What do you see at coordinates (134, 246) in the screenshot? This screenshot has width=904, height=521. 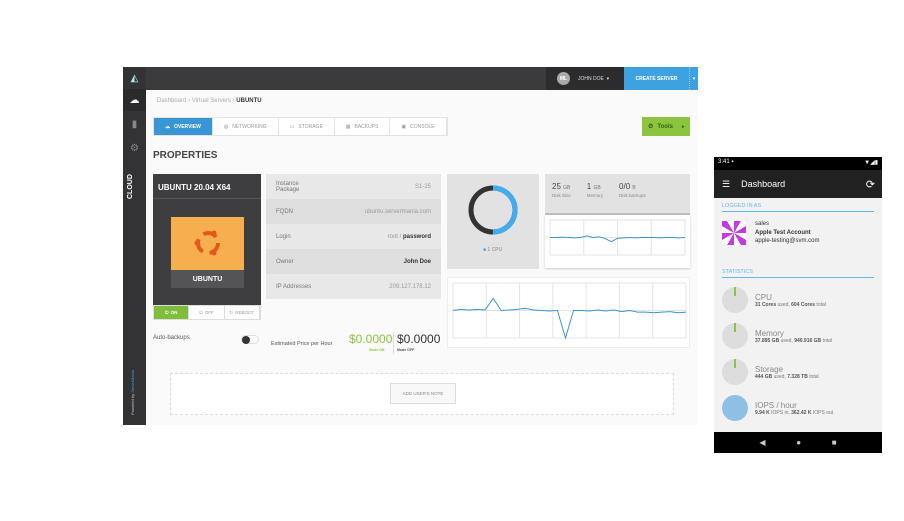 I see `sidebar: ◭ ☁ ▮ ⚙ CLOUD Powered by ServerMania` at bounding box center [134, 246].